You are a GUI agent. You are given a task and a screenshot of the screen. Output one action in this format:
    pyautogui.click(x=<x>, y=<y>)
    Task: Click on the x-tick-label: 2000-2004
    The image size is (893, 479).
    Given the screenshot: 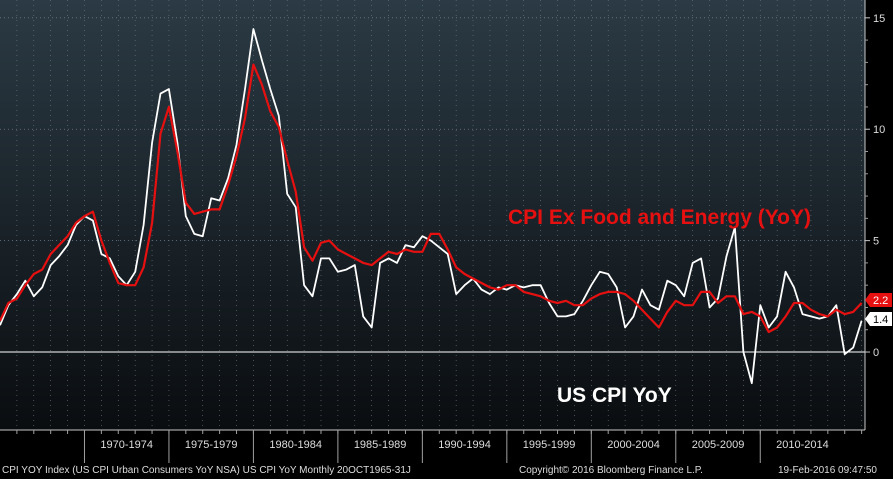 What is the action you would take?
    pyautogui.click(x=633, y=445)
    